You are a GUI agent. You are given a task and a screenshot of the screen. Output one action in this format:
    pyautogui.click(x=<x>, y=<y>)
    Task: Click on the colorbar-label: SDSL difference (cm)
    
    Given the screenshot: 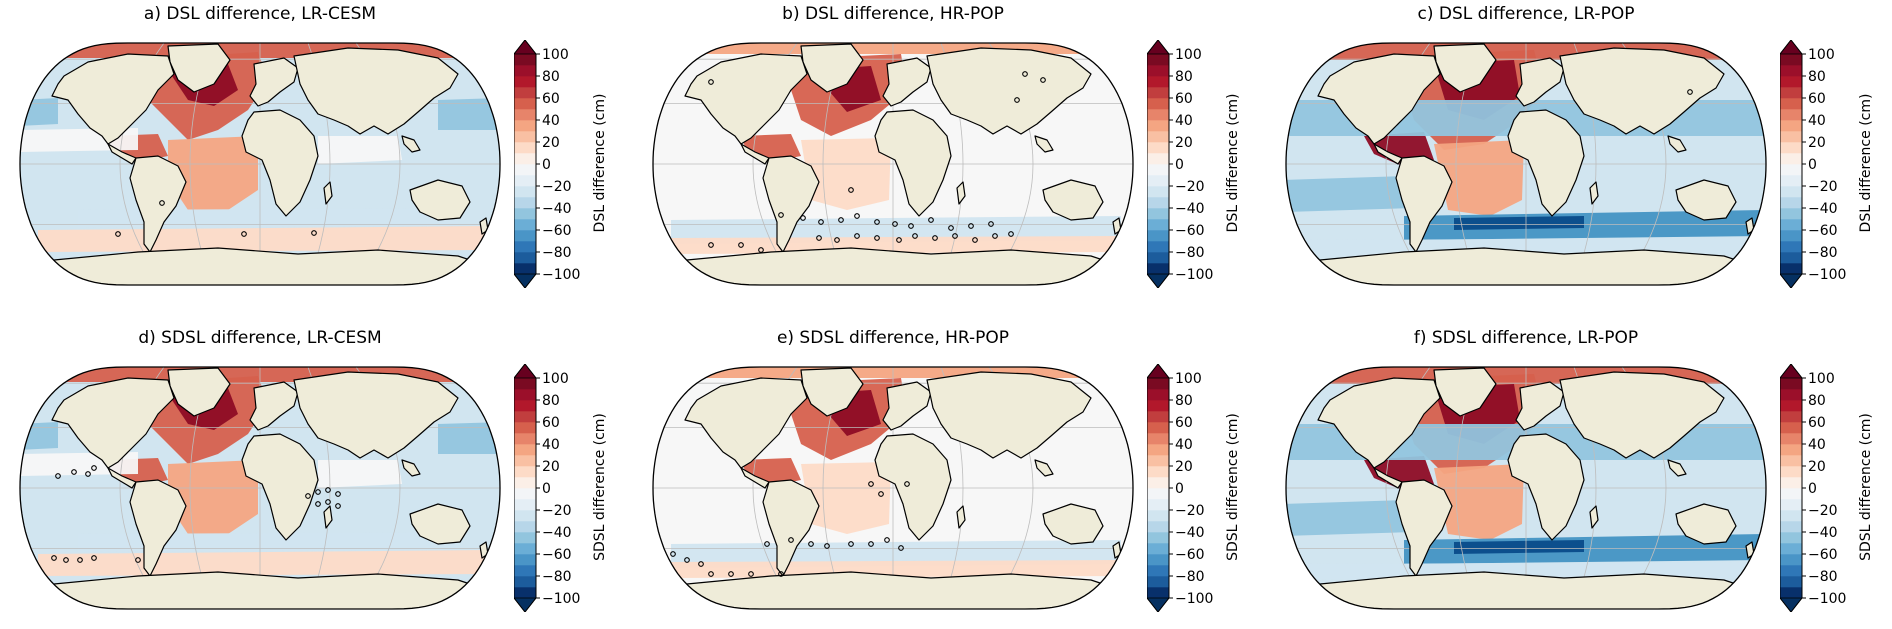 What is the action you would take?
    pyautogui.click(x=600, y=487)
    